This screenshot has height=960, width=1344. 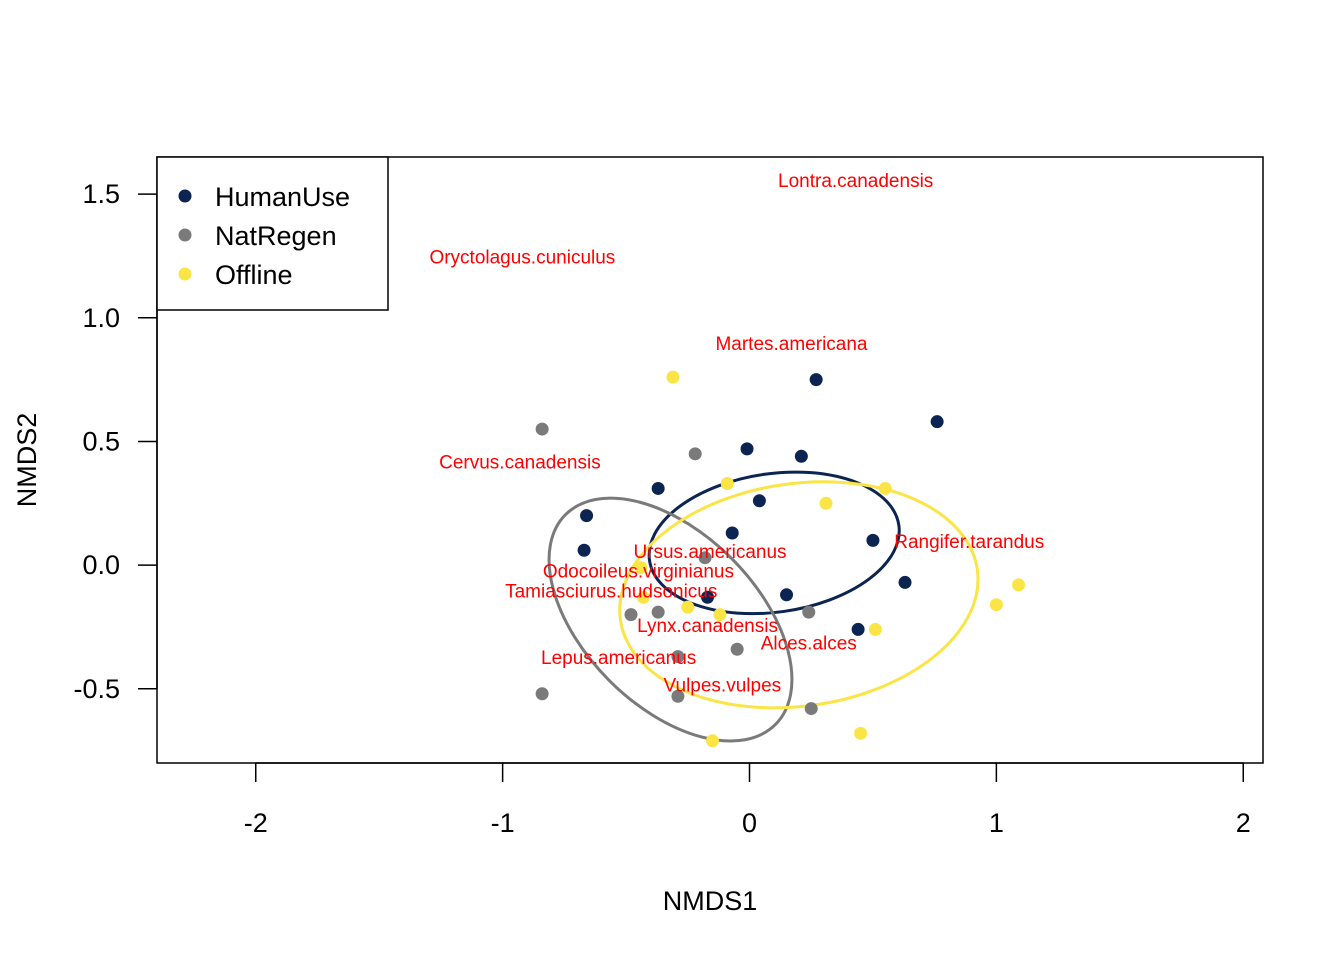 I want to click on species-label: Vulpes.vulpes, so click(x=723, y=685).